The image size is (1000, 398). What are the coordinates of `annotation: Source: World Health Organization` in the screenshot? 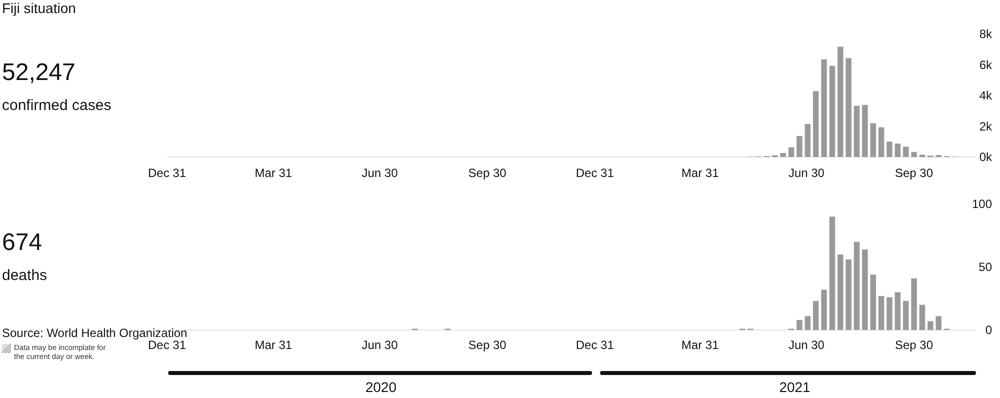 It's located at (95, 333).